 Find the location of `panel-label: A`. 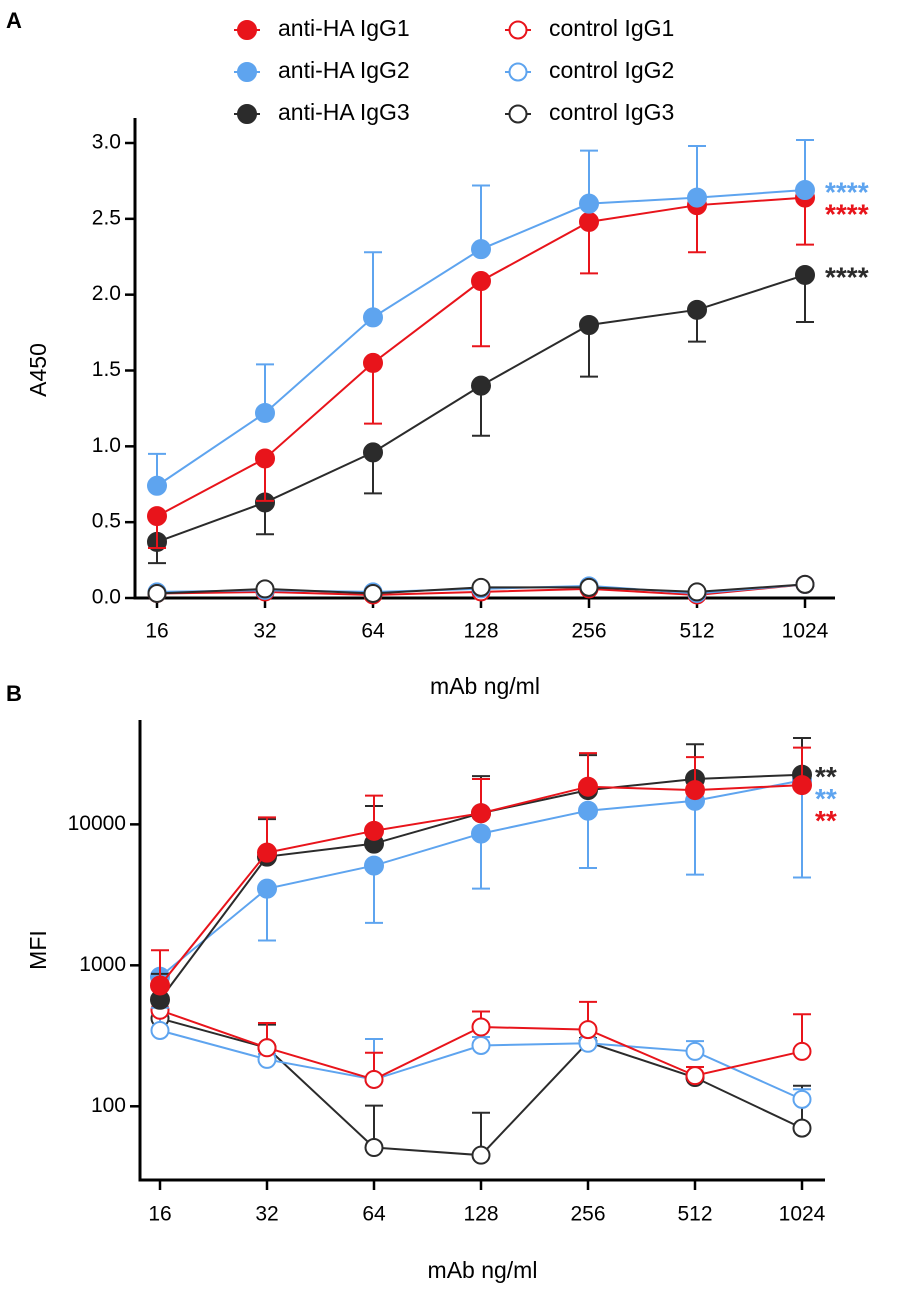

panel-label: A is located at coordinates (14, 20).